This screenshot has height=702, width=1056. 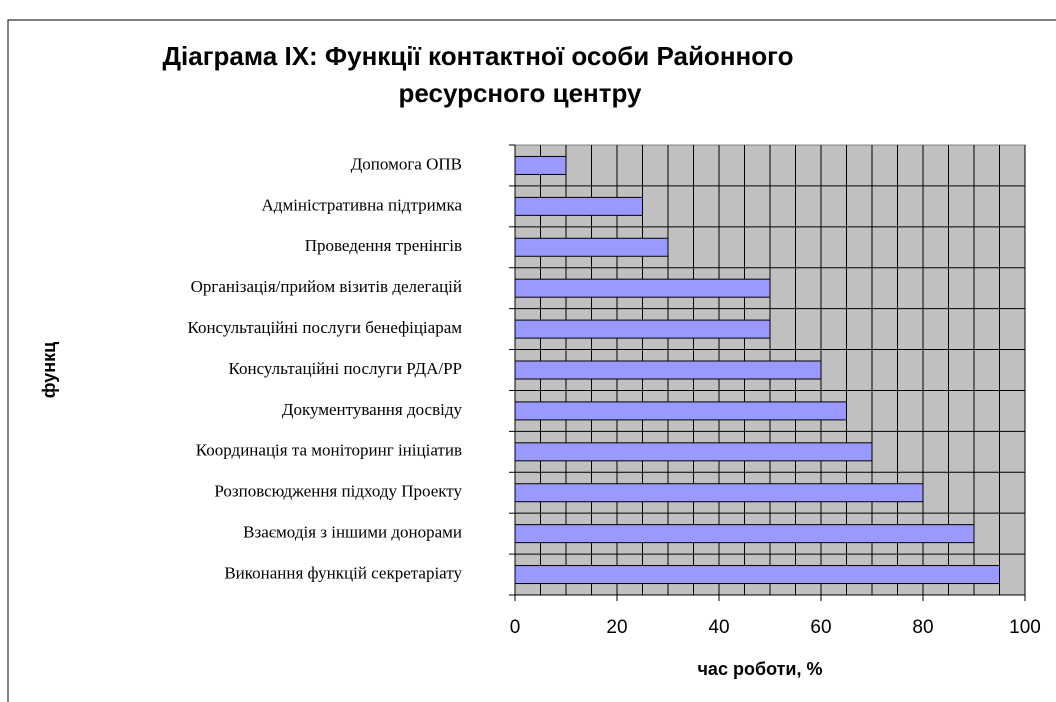 What do you see at coordinates (343, 572) in the screenshot?
I see `y-tick-label: Виконання функцій секретаріату` at bounding box center [343, 572].